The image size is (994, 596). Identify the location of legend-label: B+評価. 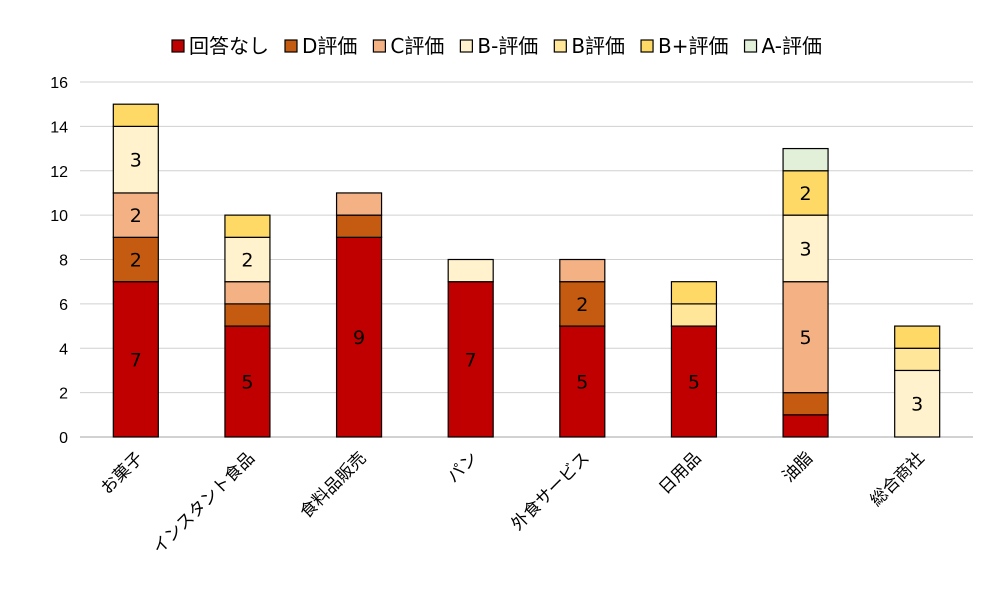
(693, 46).